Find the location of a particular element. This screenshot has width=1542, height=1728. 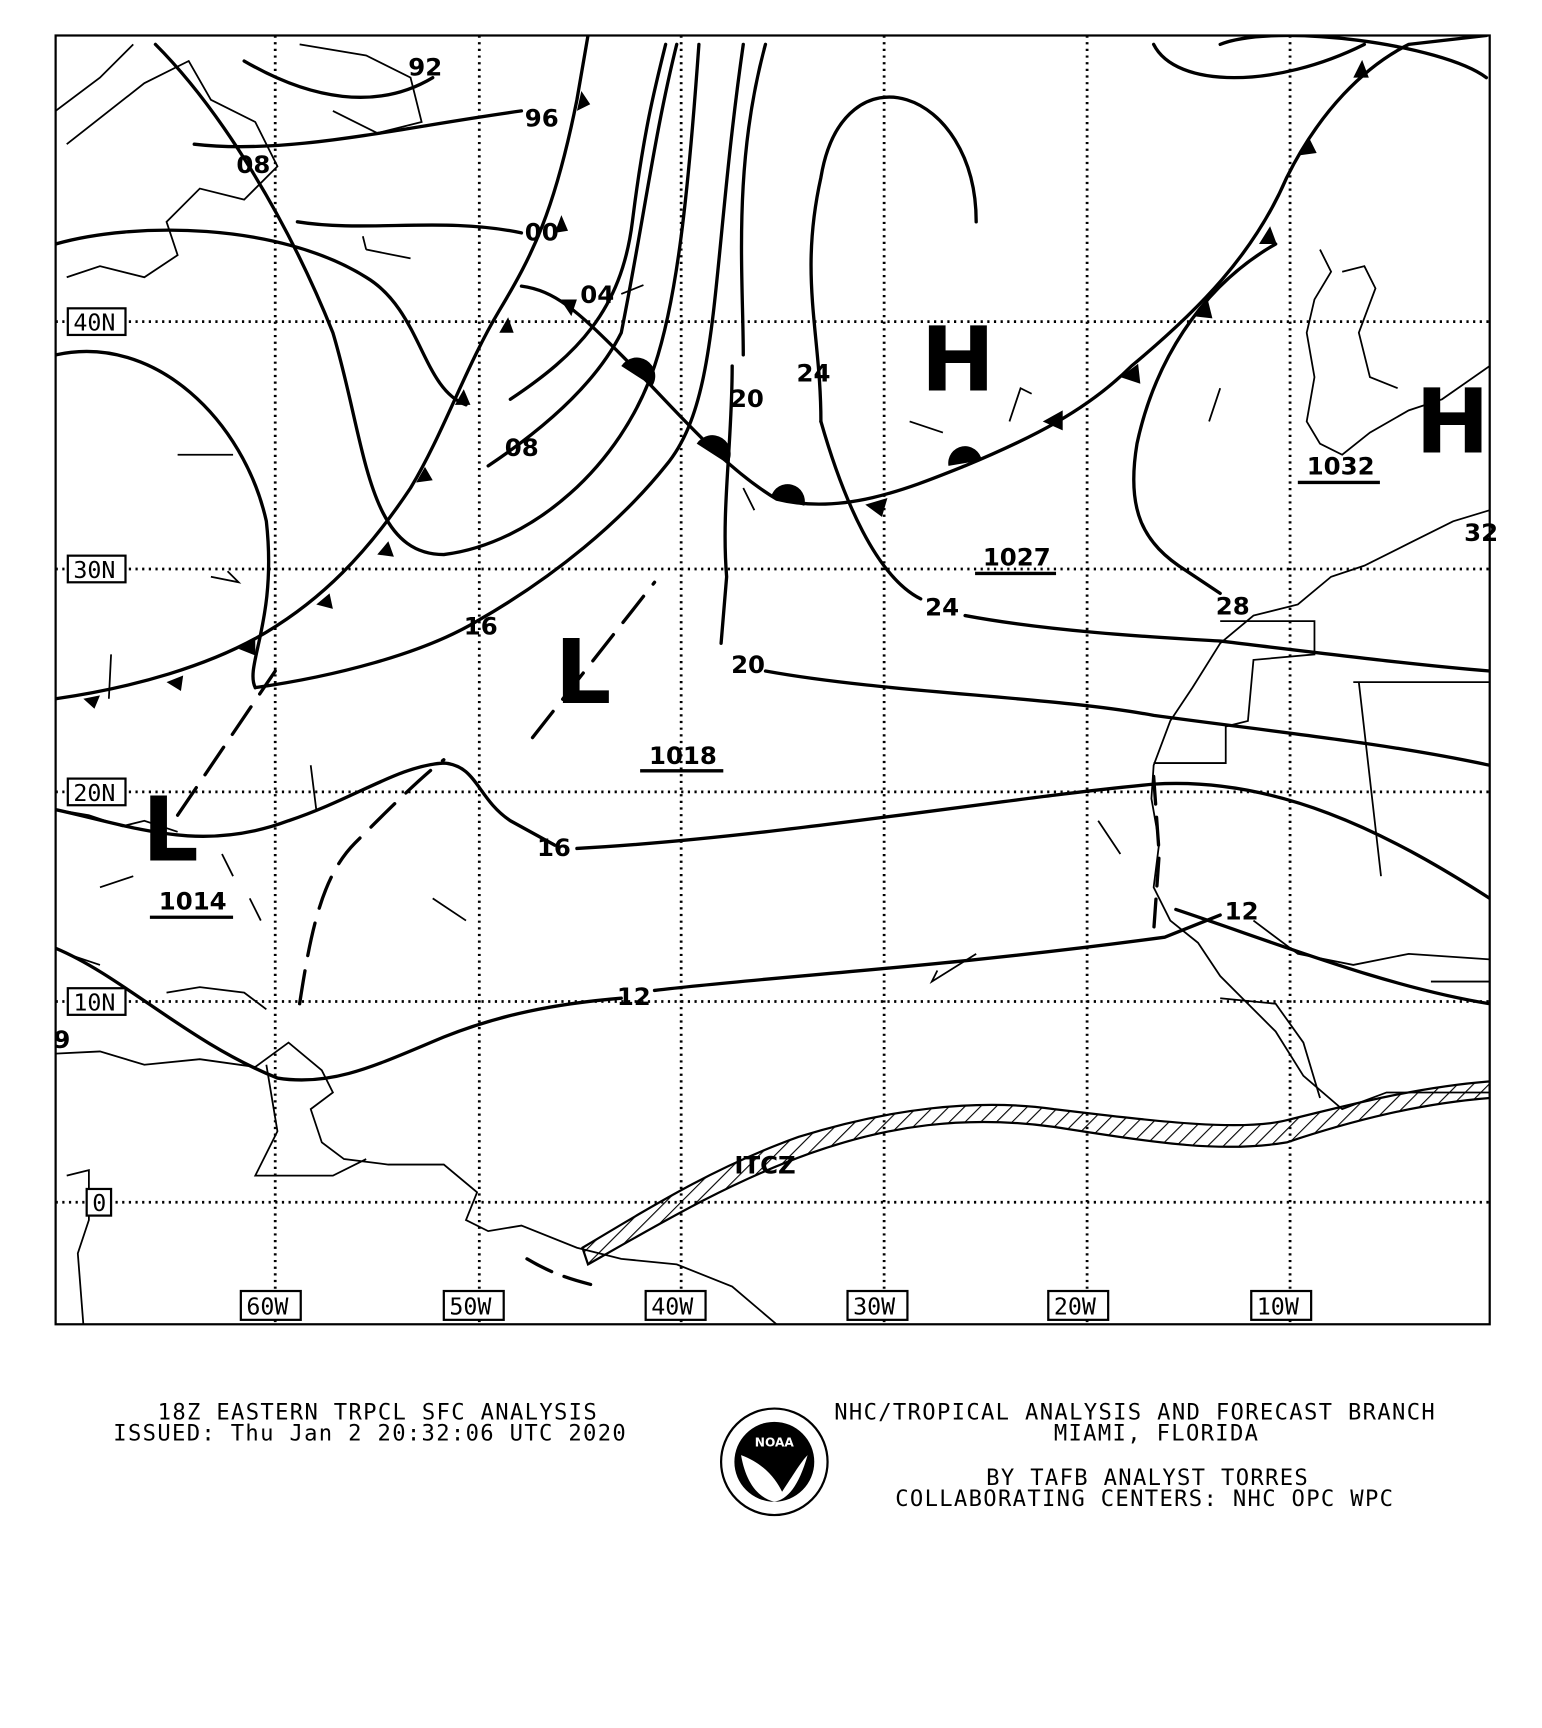

isobar-label: 28 is located at coordinates (1233, 605).